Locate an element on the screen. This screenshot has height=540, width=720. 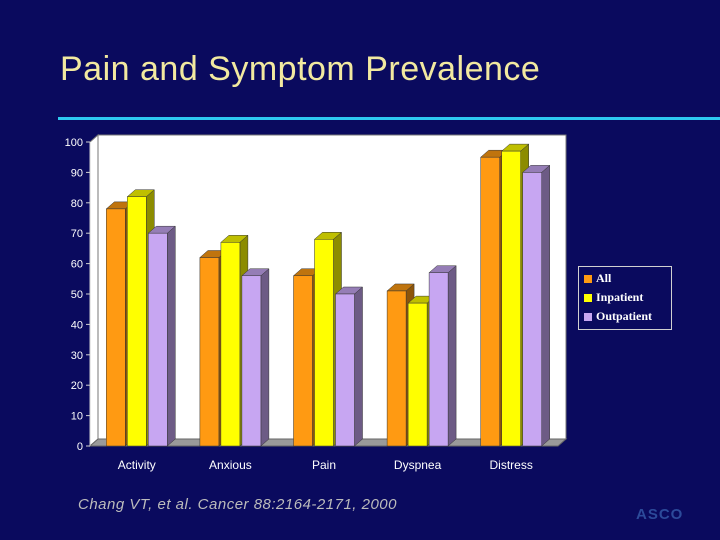
legend-swatch-all is located at coordinates (588, 279).